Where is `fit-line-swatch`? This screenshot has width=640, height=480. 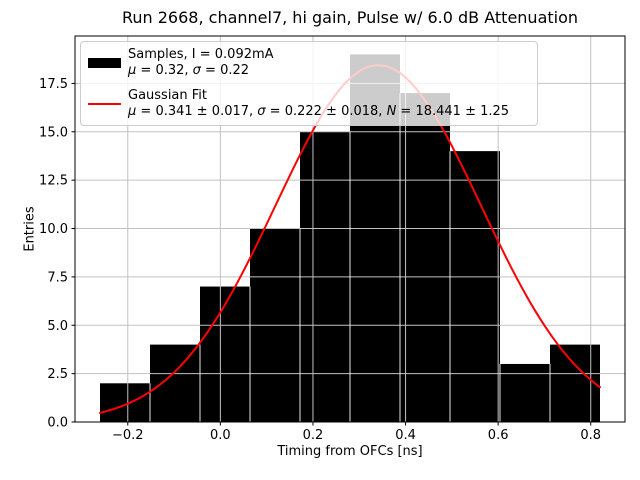 fit-line-swatch is located at coordinates (104, 104).